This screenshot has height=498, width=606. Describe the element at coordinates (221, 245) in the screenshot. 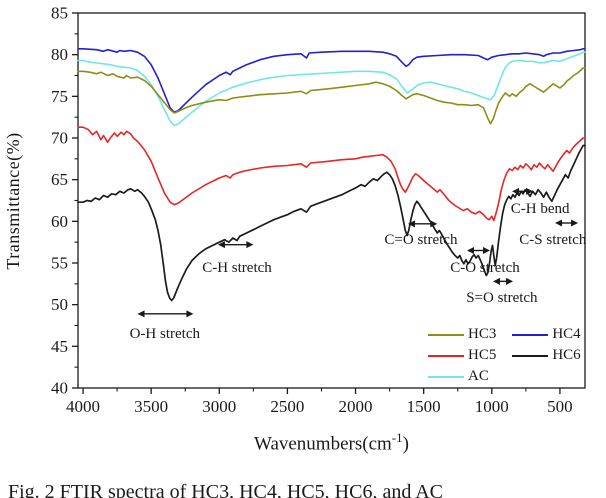

I see `annotation-arrowhead-left-c-h-stretch` at that location.